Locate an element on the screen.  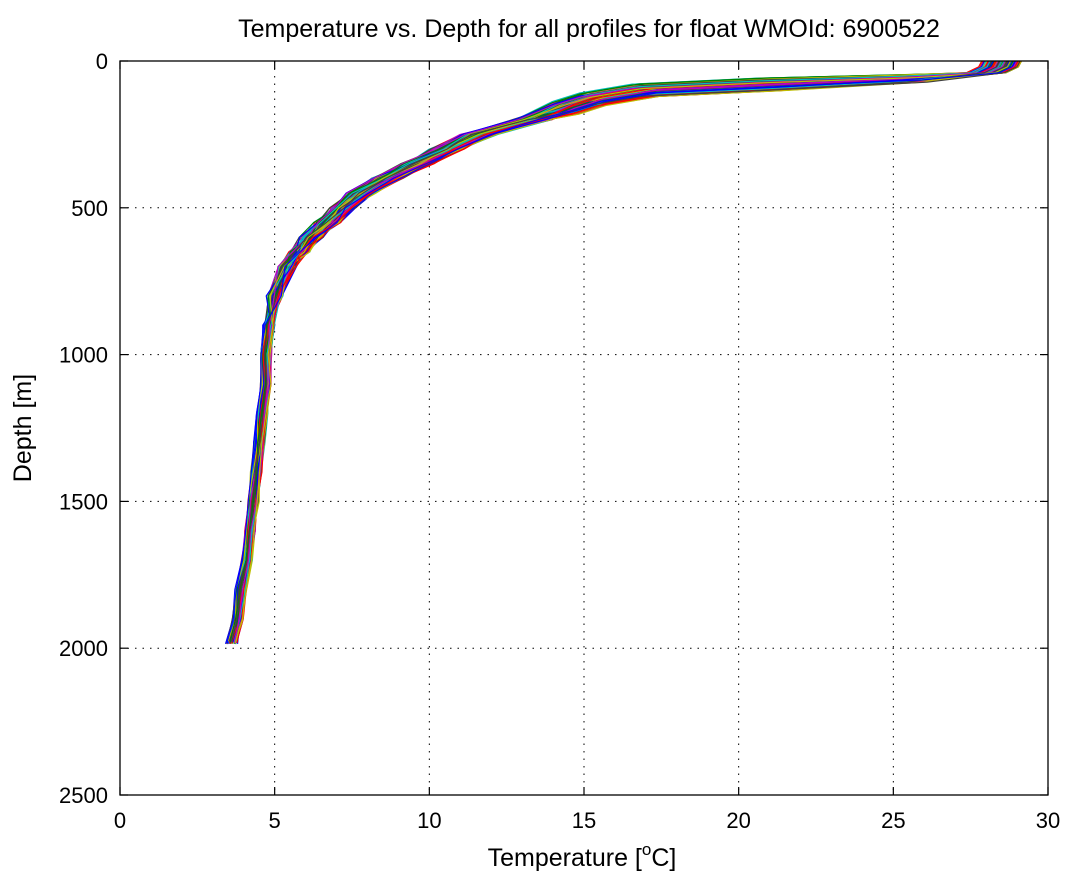
x-tick-label: 5 is located at coordinates (275, 820).